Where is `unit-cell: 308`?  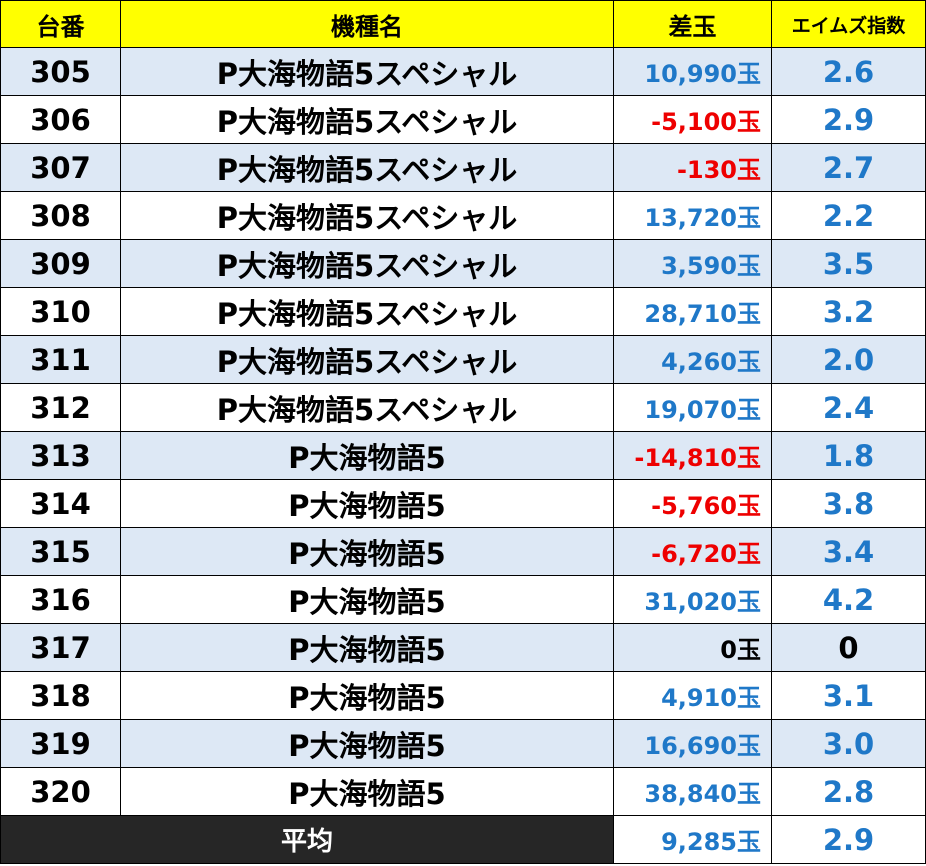
unit-cell: 308 is located at coordinates (60, 215).